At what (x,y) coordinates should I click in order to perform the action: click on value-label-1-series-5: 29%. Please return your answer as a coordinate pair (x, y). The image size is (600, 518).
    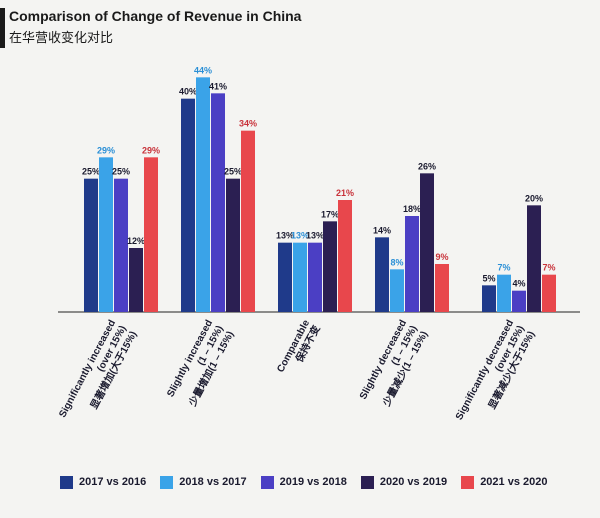
    Looking at the image, I should click on (151, 150).